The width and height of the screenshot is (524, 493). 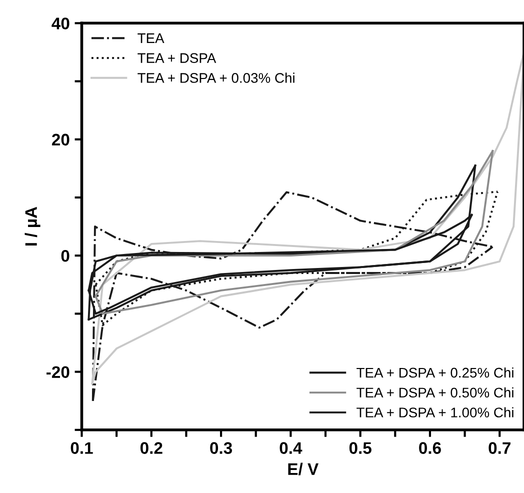 What do you see at coordinates (151, 448) in the screenshot?
I see `x-tick-label: 0.2` at bounding box center [151, 448].